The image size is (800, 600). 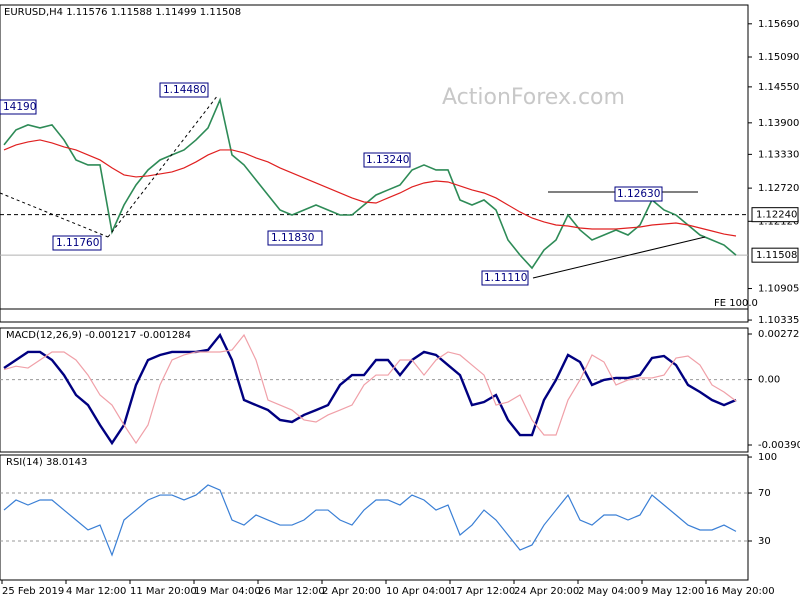 I want to click on y-tick-label: 1.15090, so click(x=778, y=57).